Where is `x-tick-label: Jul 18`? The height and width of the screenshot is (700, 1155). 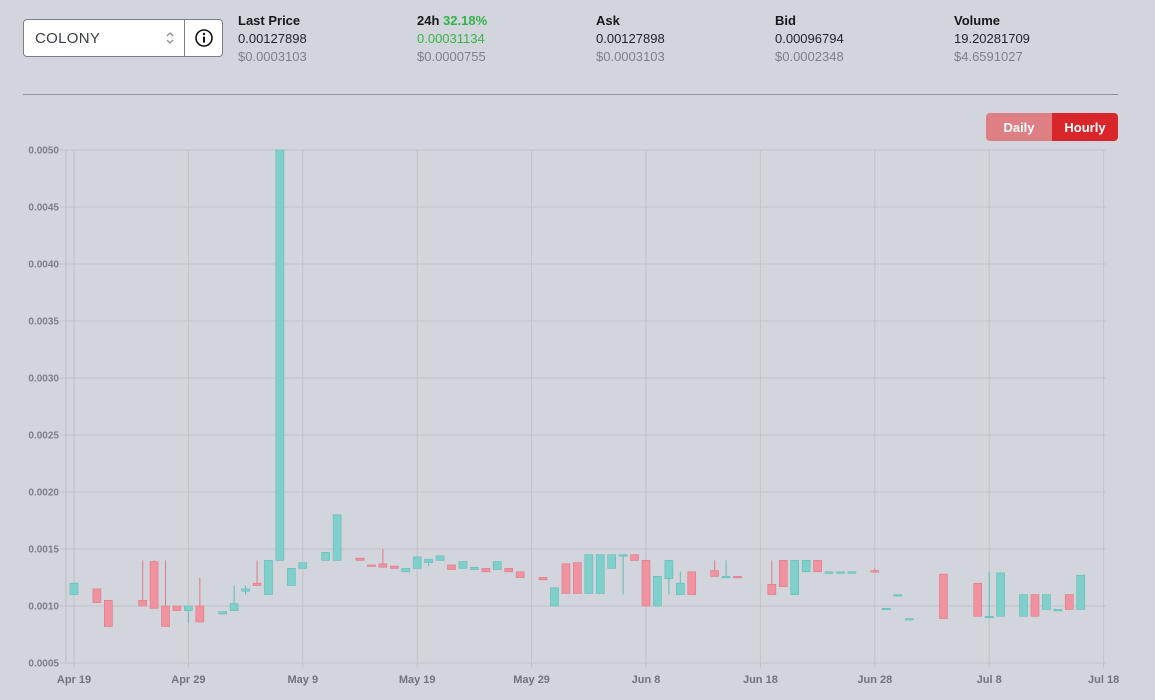
x-tick-label: Jul 18 is located at coordinates (1103, 680).